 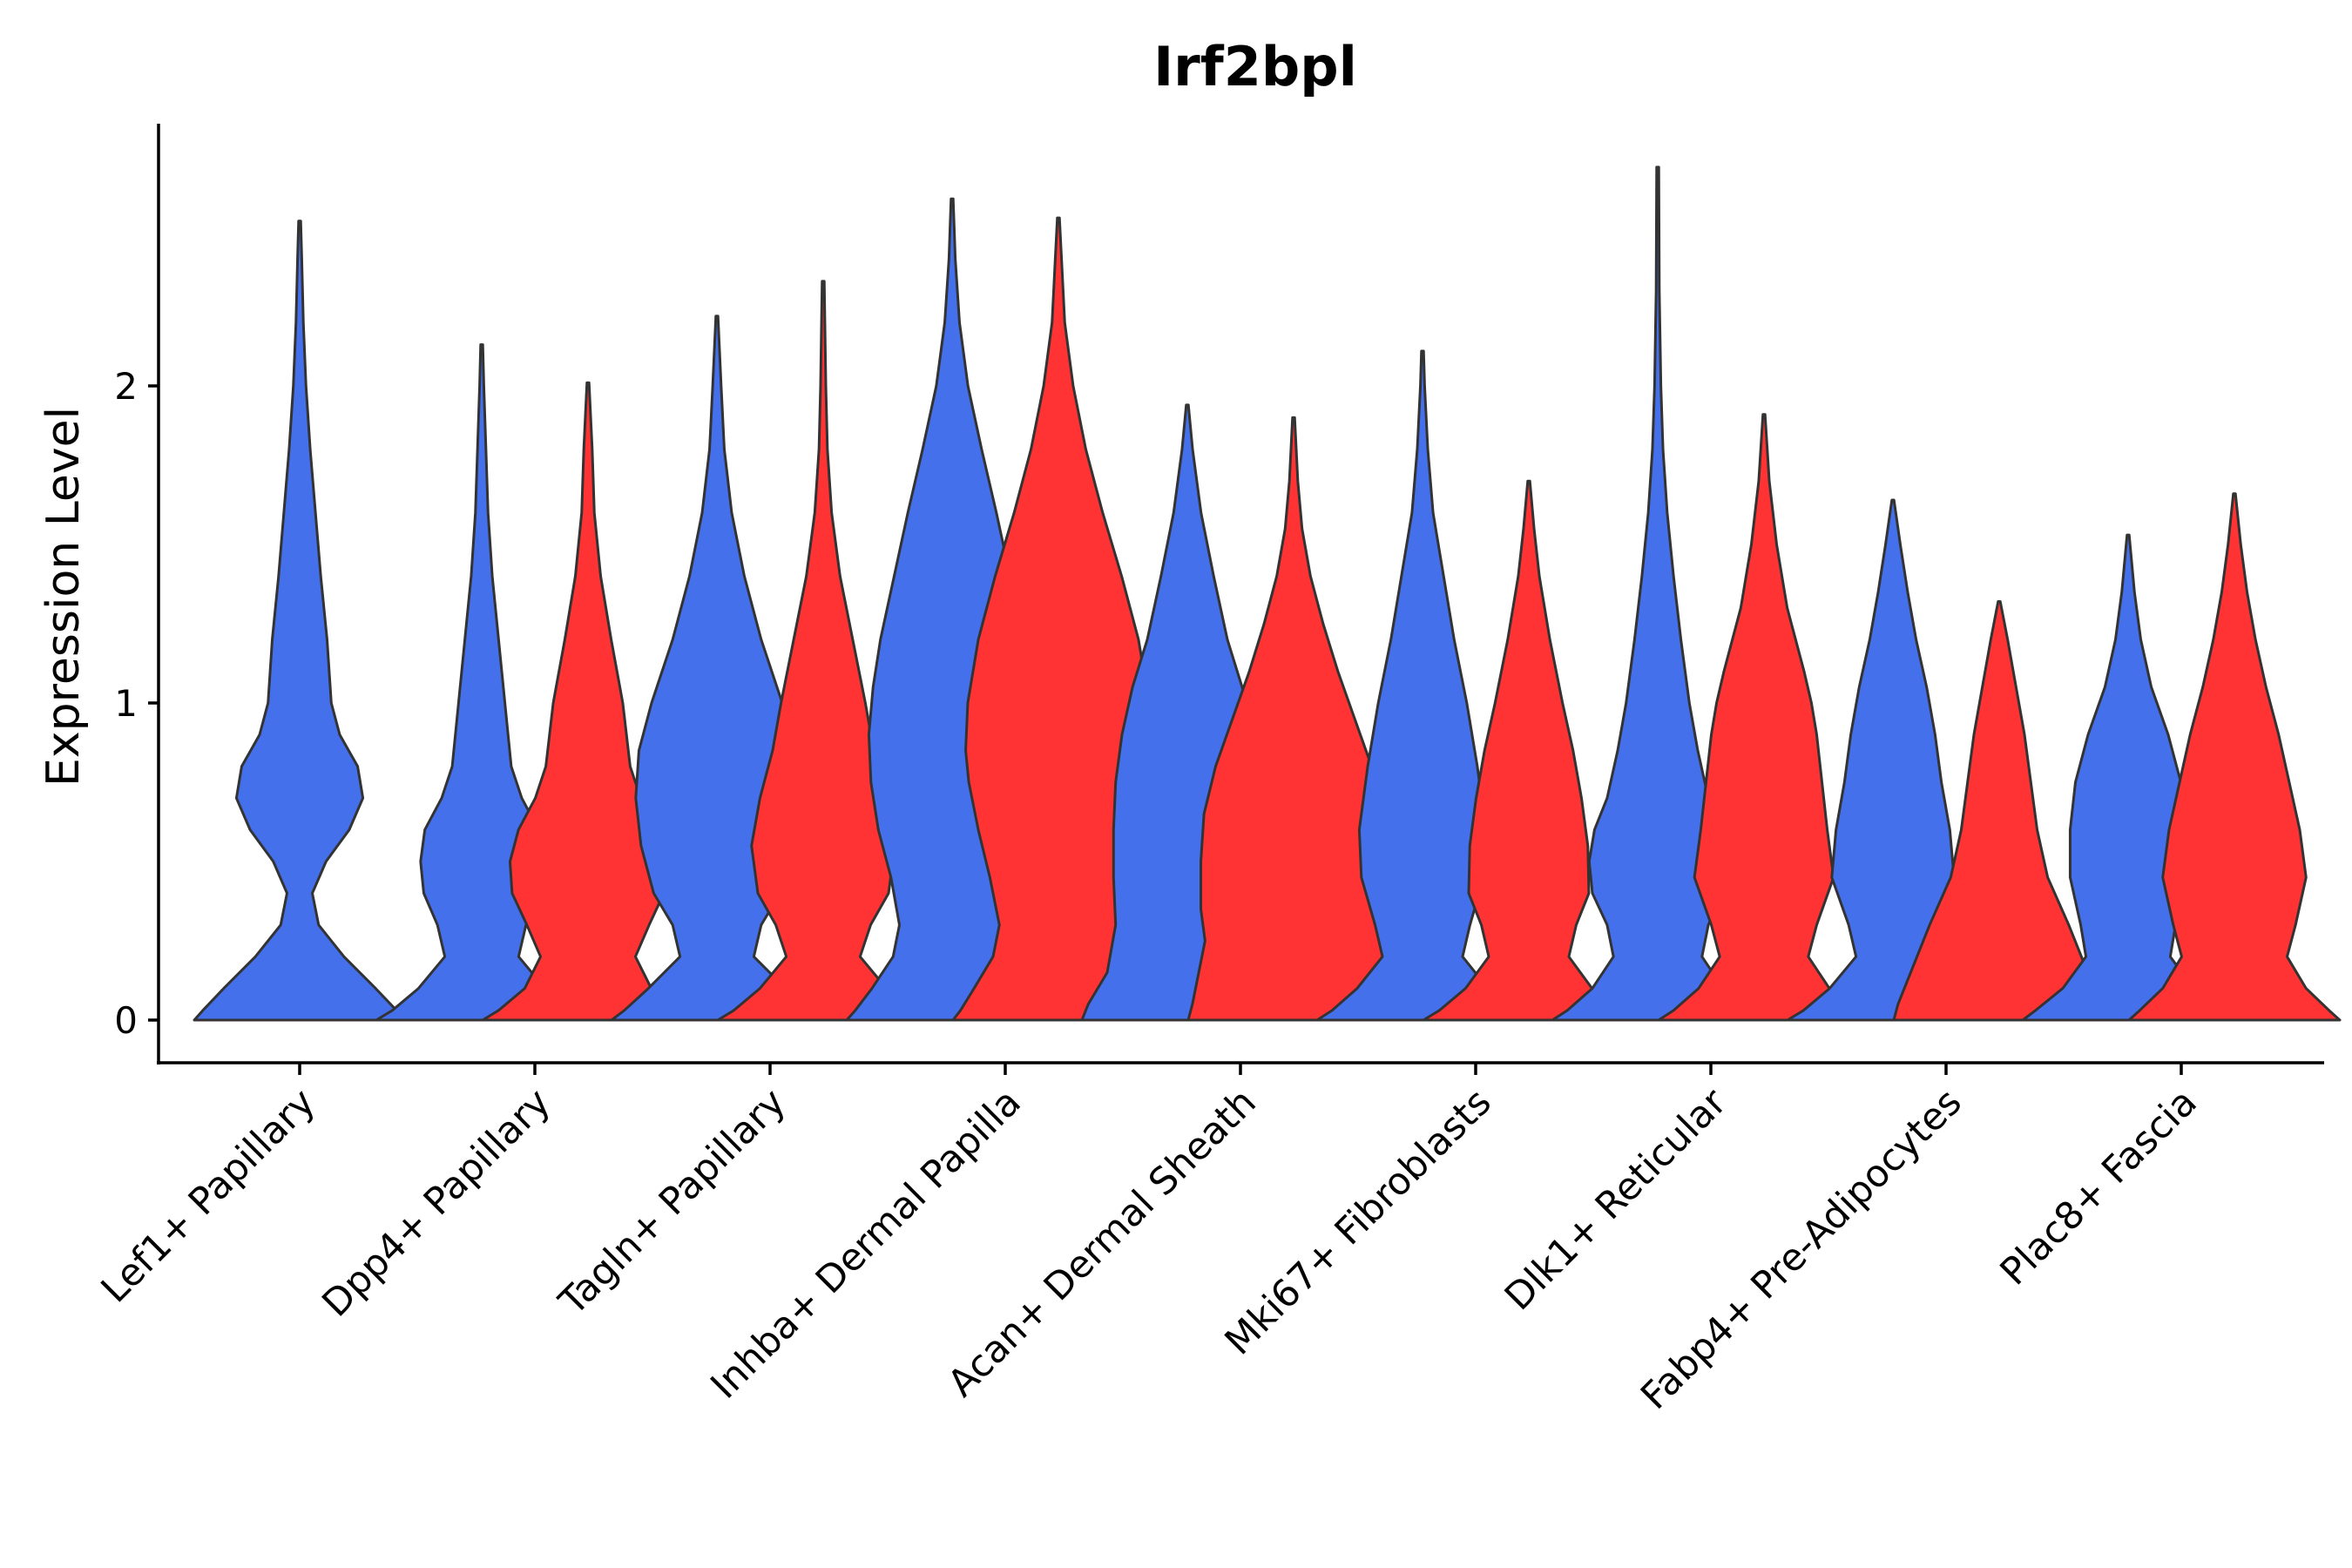 What do you see at coordinates (64, 597) in the screenshot?
I see `y-axis-label: Expression Level` at bounding box center [64, 597].